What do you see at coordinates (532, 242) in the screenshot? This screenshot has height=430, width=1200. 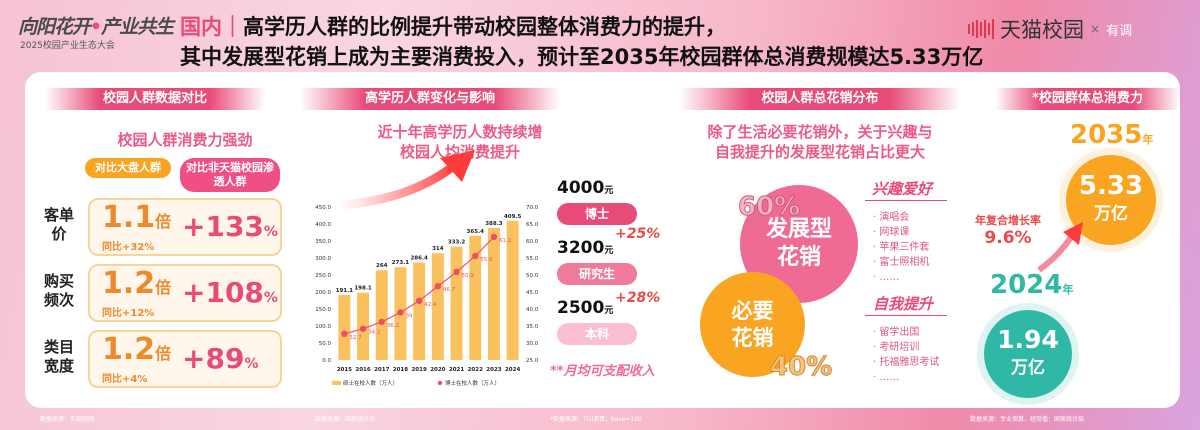 I see `y-right-tick: 60.0` at bounding box center [532, 242].